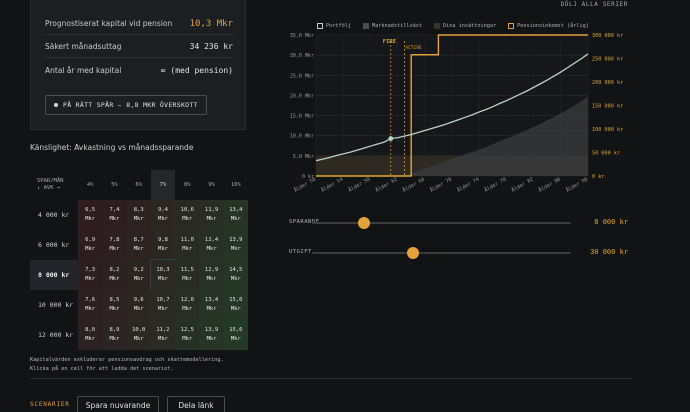 This screenshot has height=412, width=690. I want to click on scenario-cell: 7,4 Mkr, so click(114, 215).